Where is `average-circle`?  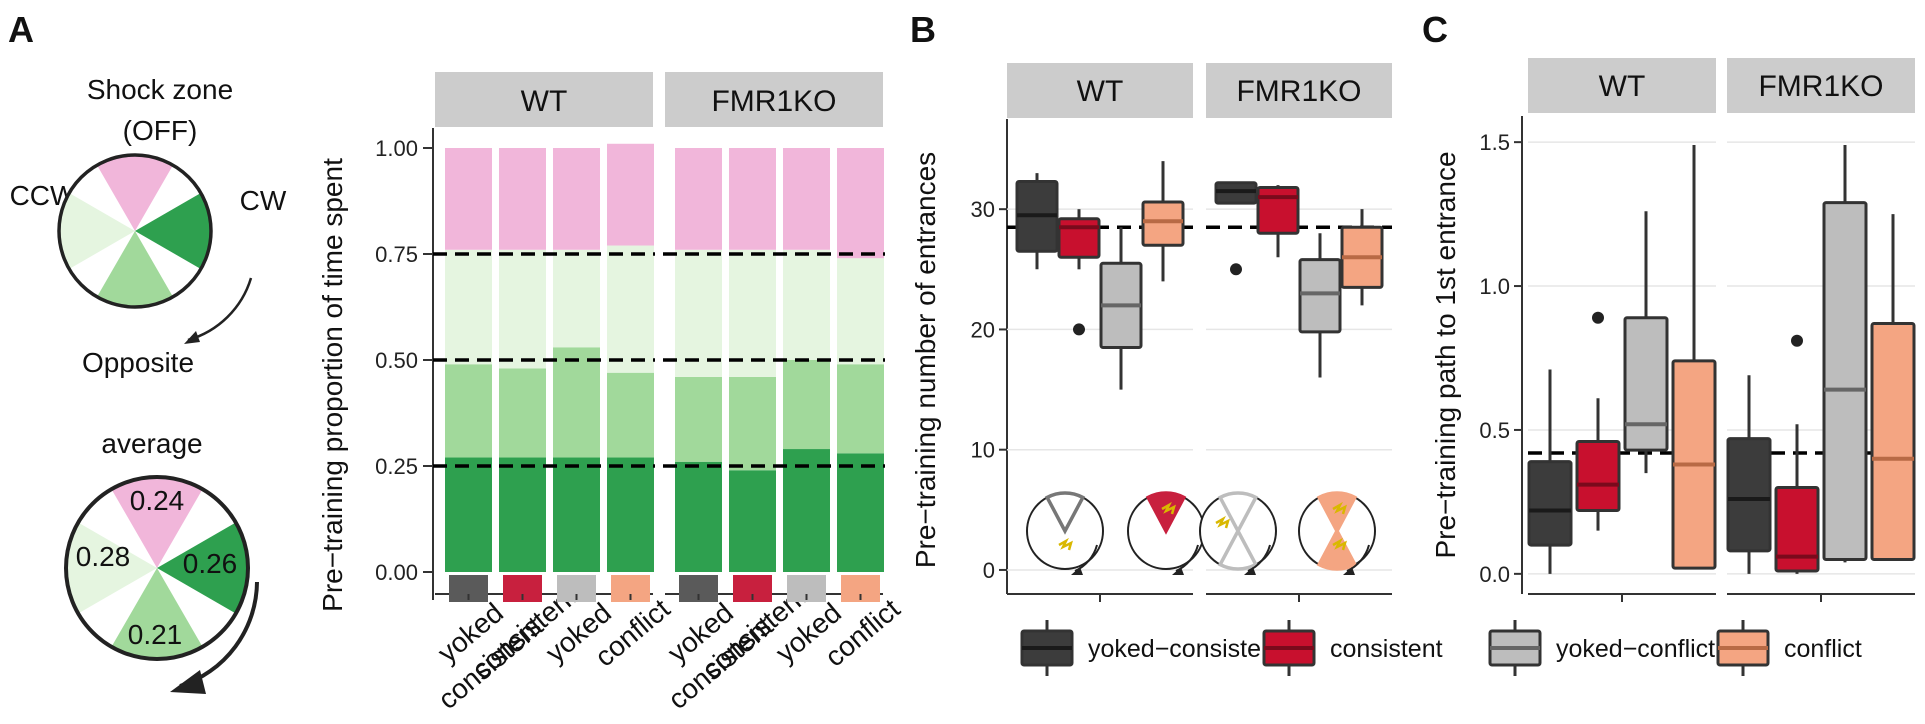 average-circle is located at coordinates (157, 568).